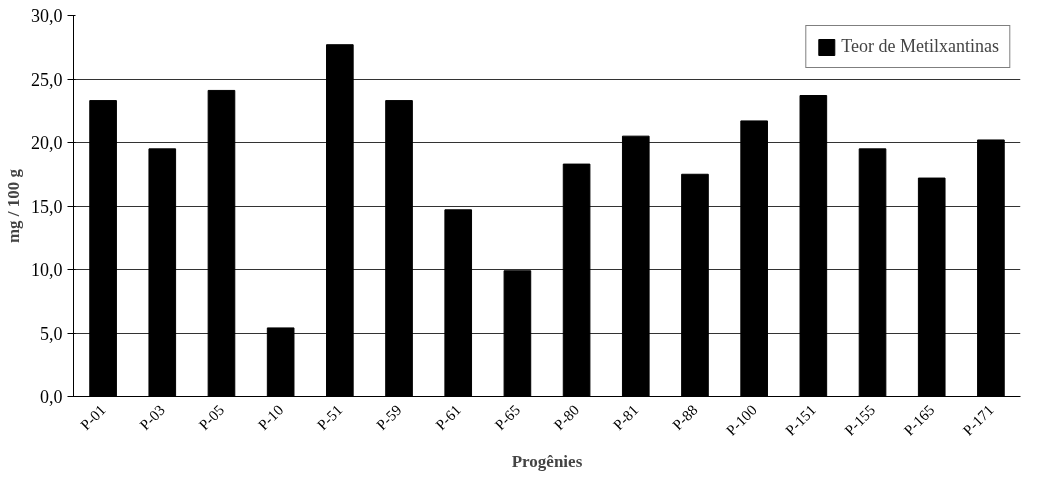  Describe the element at coordinates (47, 270) in the screenshot. I see `y-tick-label: 10,0` at that location.